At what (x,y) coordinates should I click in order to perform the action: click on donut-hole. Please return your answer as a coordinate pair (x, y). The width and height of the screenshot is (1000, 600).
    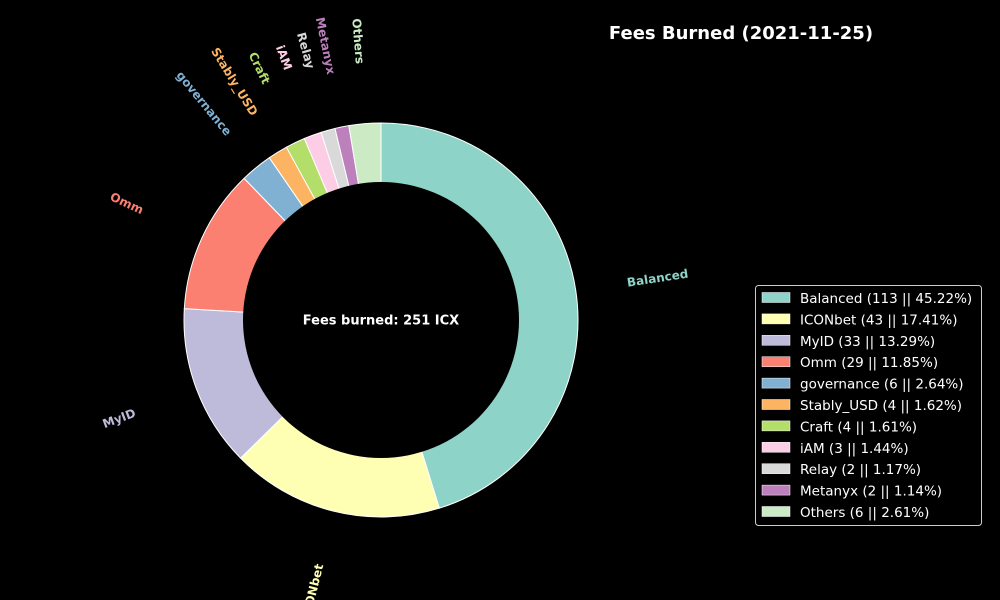
    Looking at the image, I should click on (381, 320).